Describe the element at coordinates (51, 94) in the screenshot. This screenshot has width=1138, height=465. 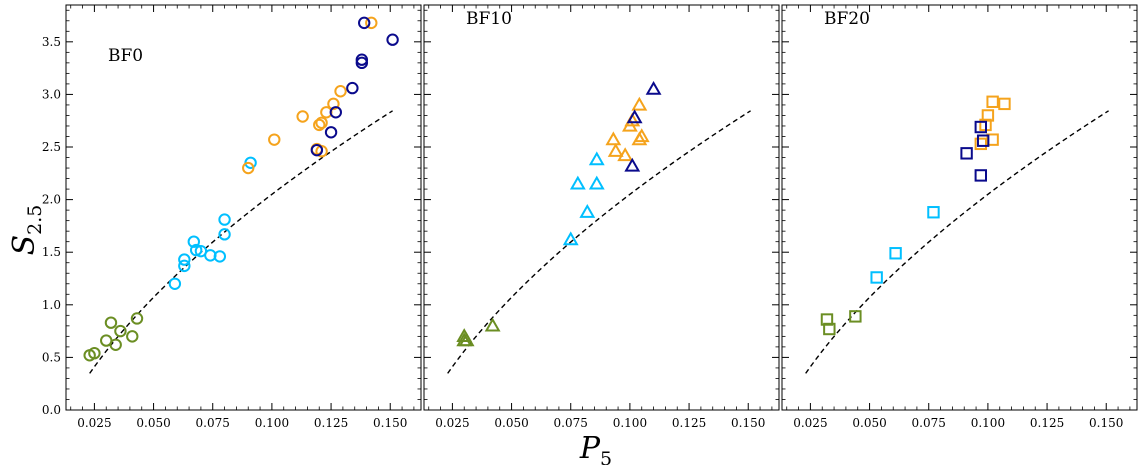
I see `y-tick-label: 3.0` at that location.